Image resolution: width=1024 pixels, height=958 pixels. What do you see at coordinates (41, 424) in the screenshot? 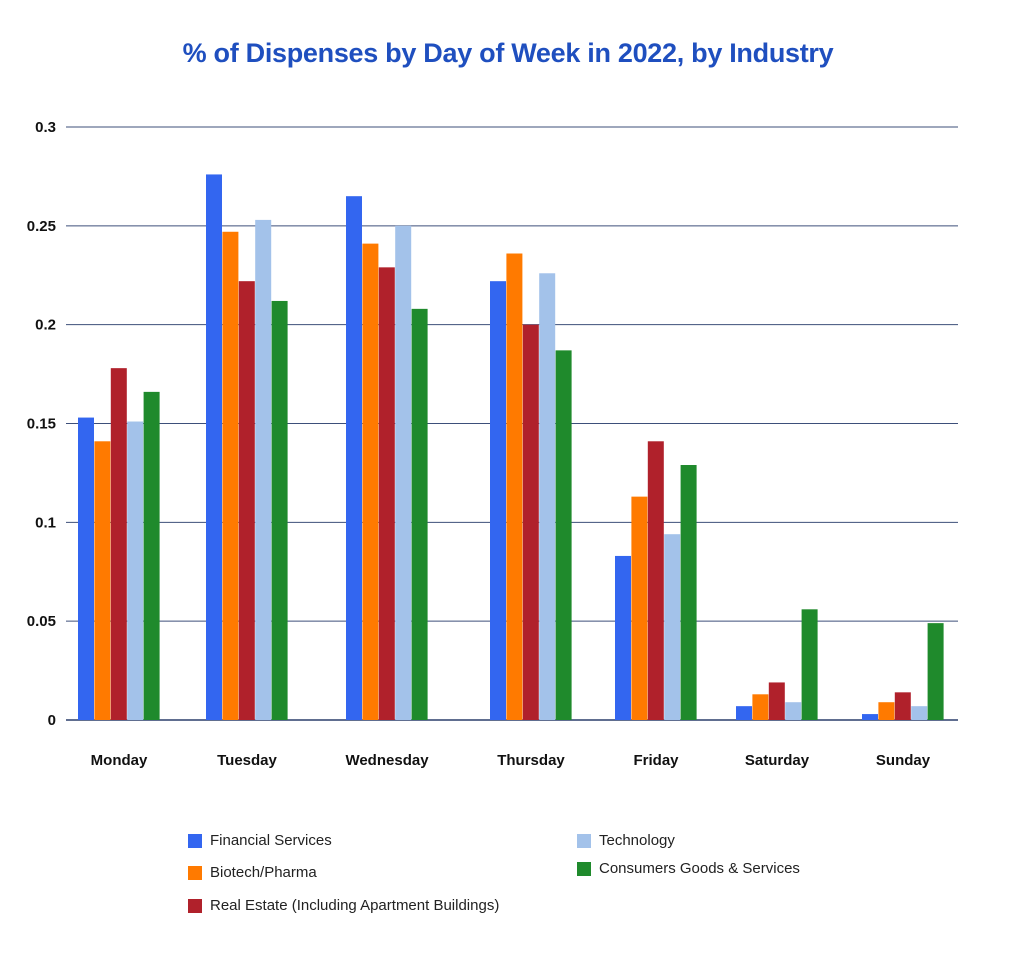
I see `y-tick-label: 0.15` at bounding box center [41, 424].